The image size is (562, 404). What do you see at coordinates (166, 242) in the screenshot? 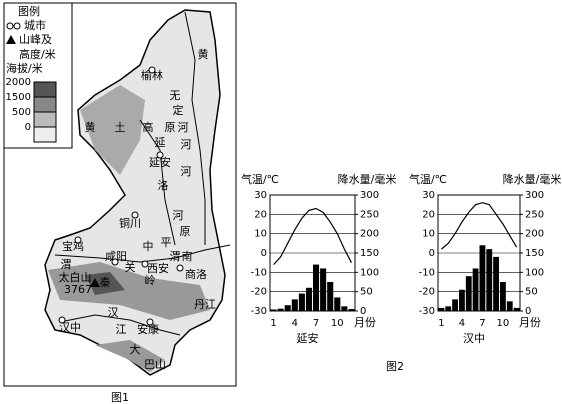
I see `place-label: 平` at bounding box center [166, 242].